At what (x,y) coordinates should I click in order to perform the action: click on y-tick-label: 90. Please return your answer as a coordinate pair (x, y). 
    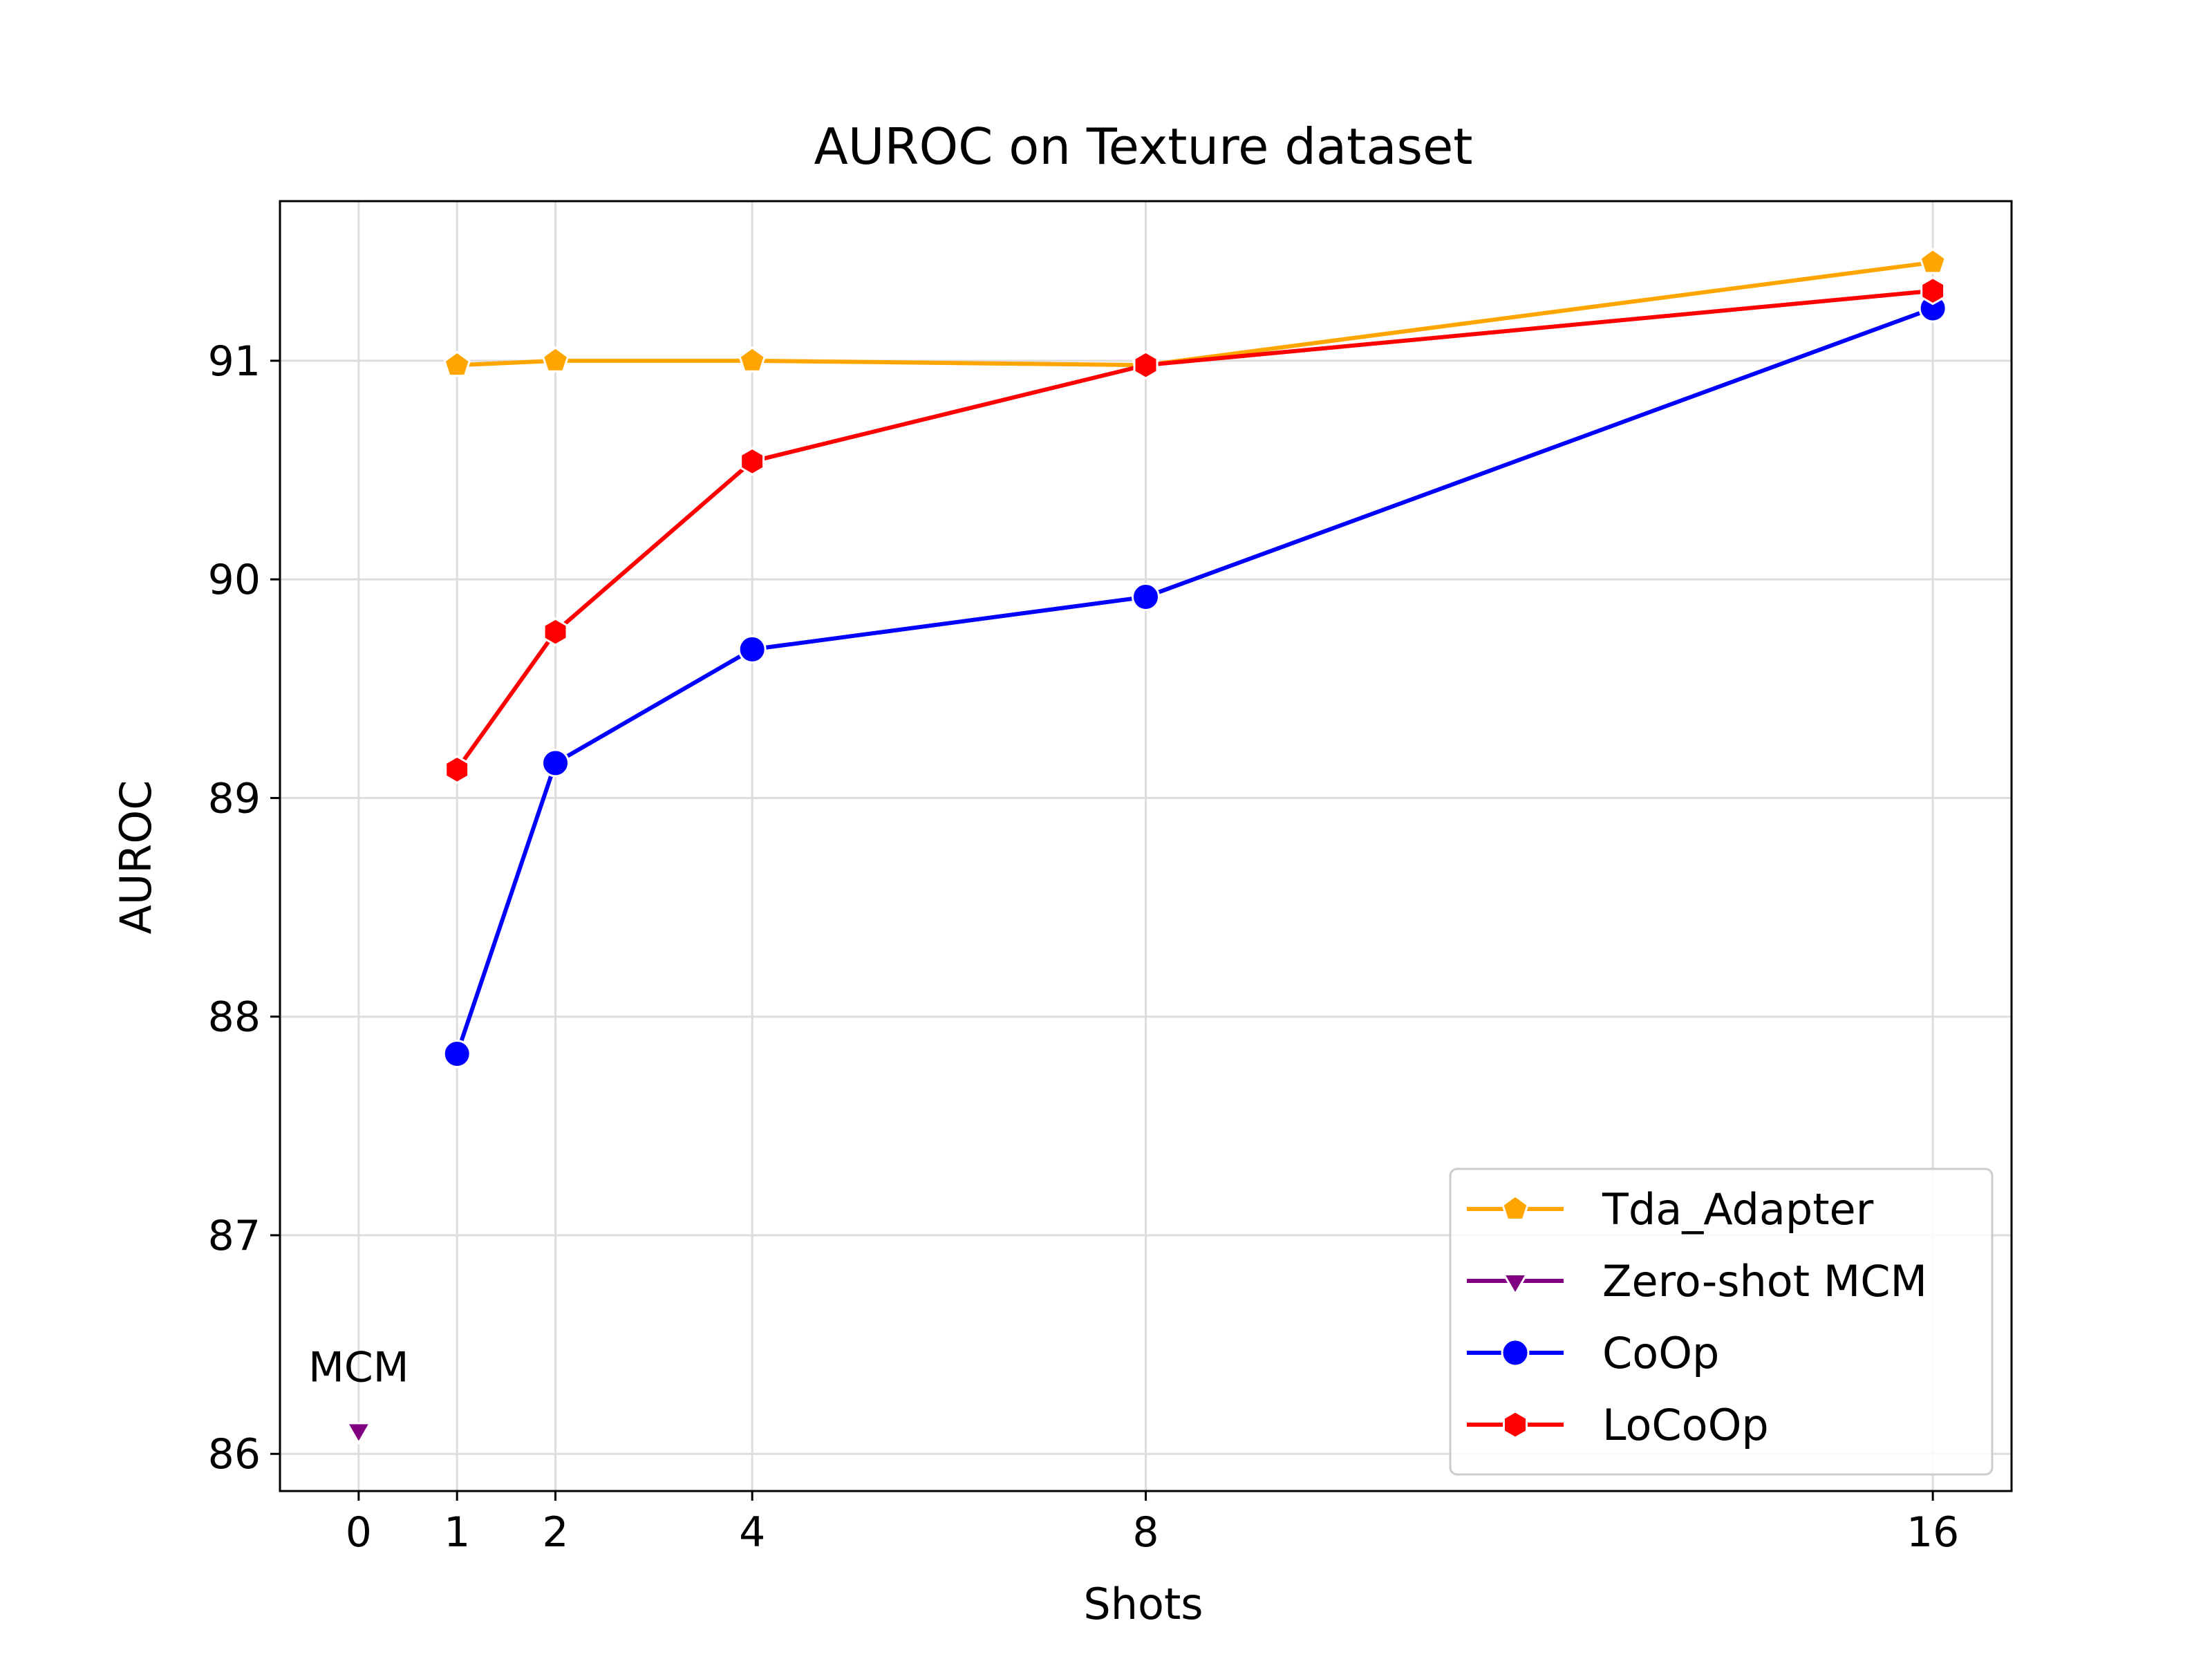
    Looking at the image, I should click on (235, 580).